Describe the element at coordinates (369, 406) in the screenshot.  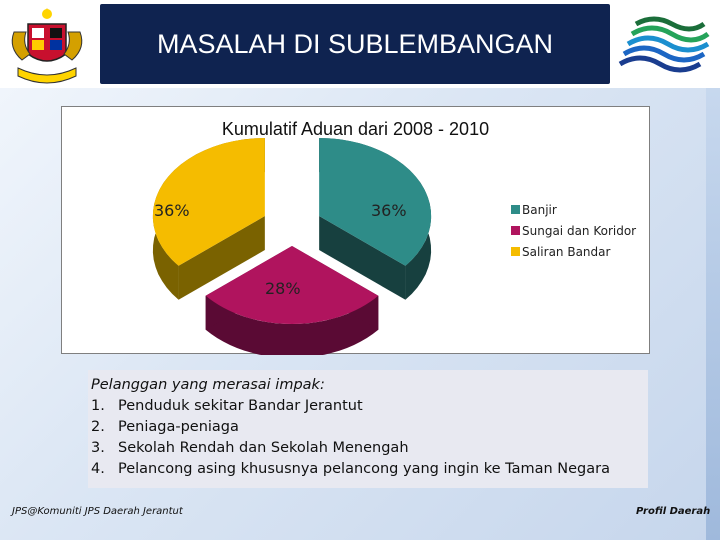
I see `list-item: 1. Penduduk sekitar Bandar Jerantut` at that location.